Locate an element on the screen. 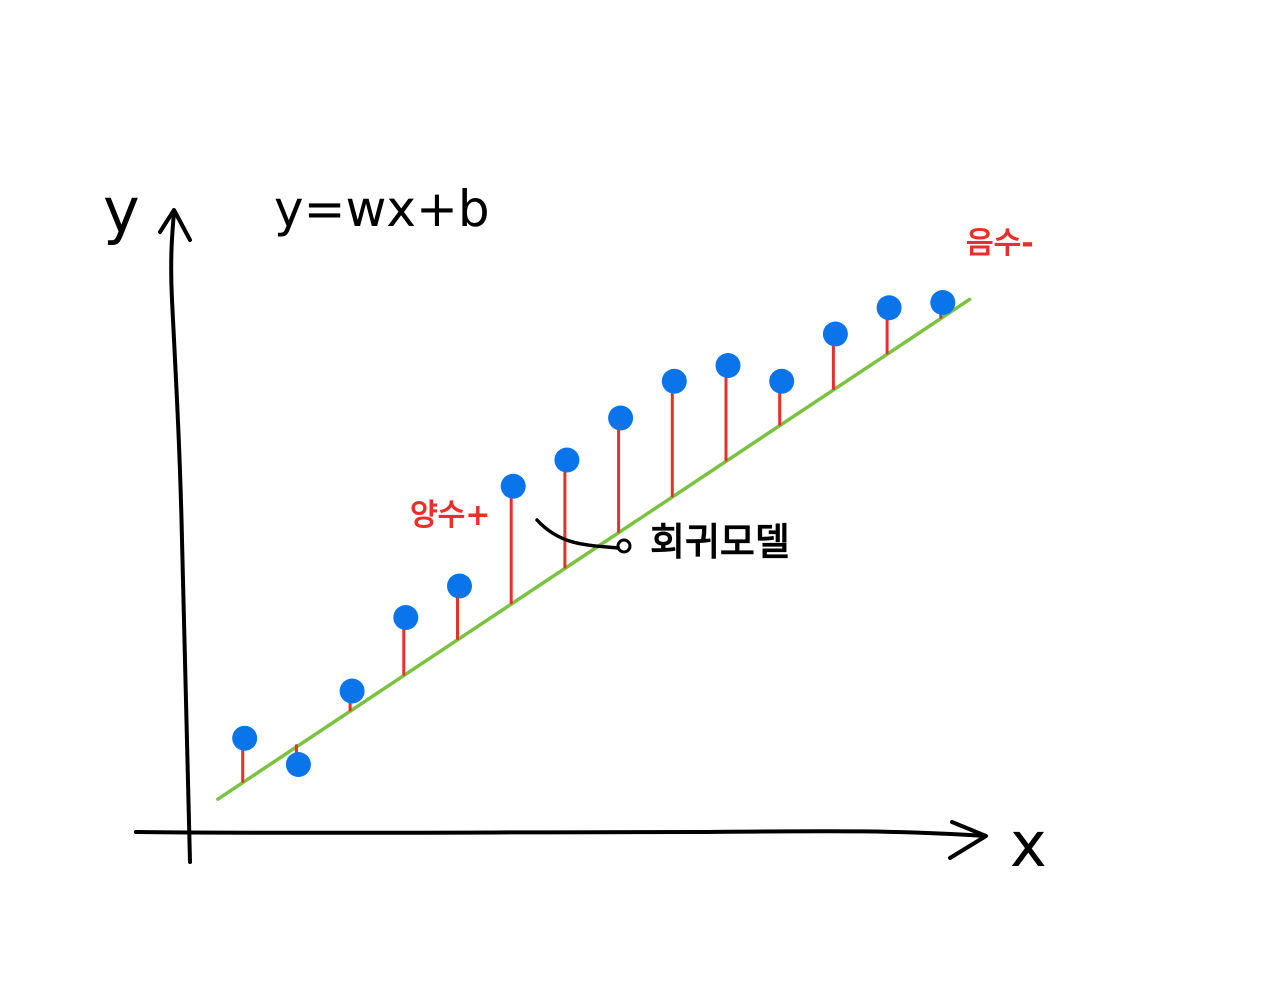 The width and height of the screenshot is (1274, 1000). model-pointer-end is located at coordinates (624, 546).